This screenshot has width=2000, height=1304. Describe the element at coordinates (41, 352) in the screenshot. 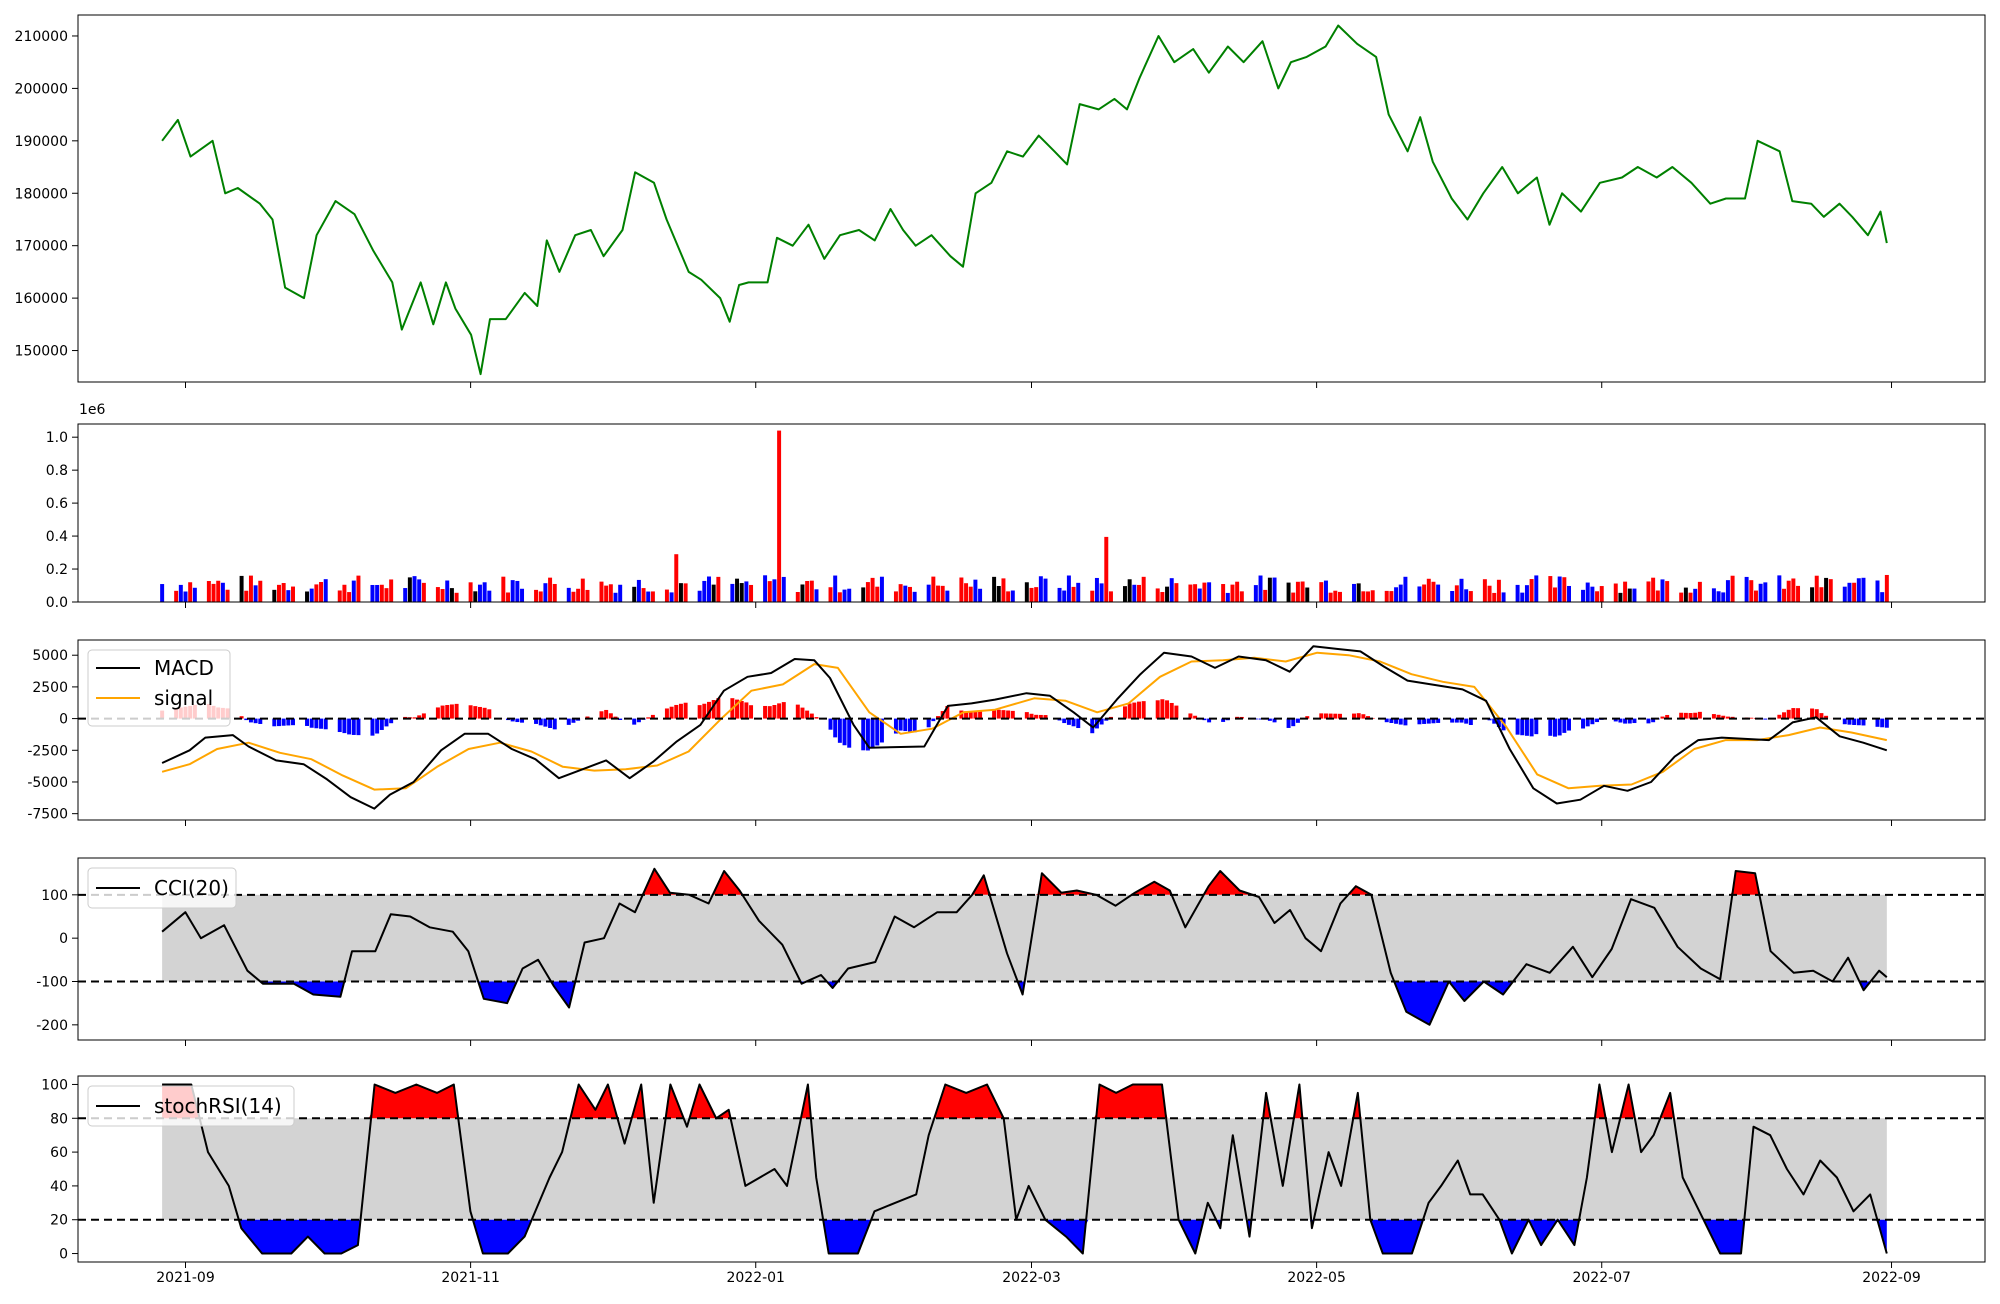

I see `price-y-tick-label: 150000` at that location.